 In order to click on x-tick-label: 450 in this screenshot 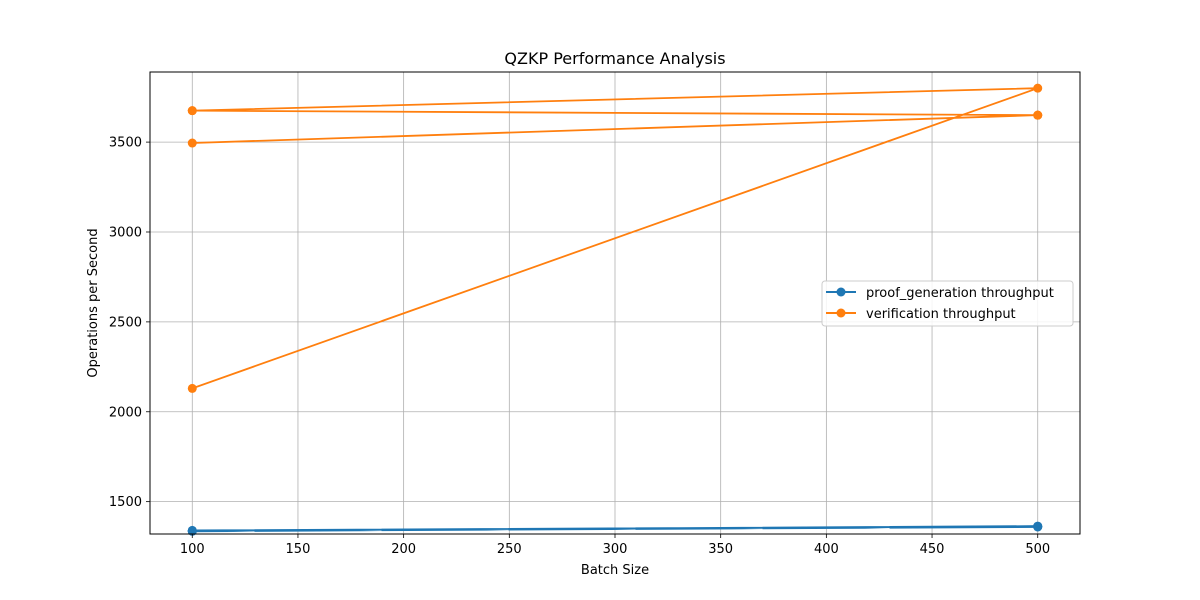, I will do `click(932, 549)`.